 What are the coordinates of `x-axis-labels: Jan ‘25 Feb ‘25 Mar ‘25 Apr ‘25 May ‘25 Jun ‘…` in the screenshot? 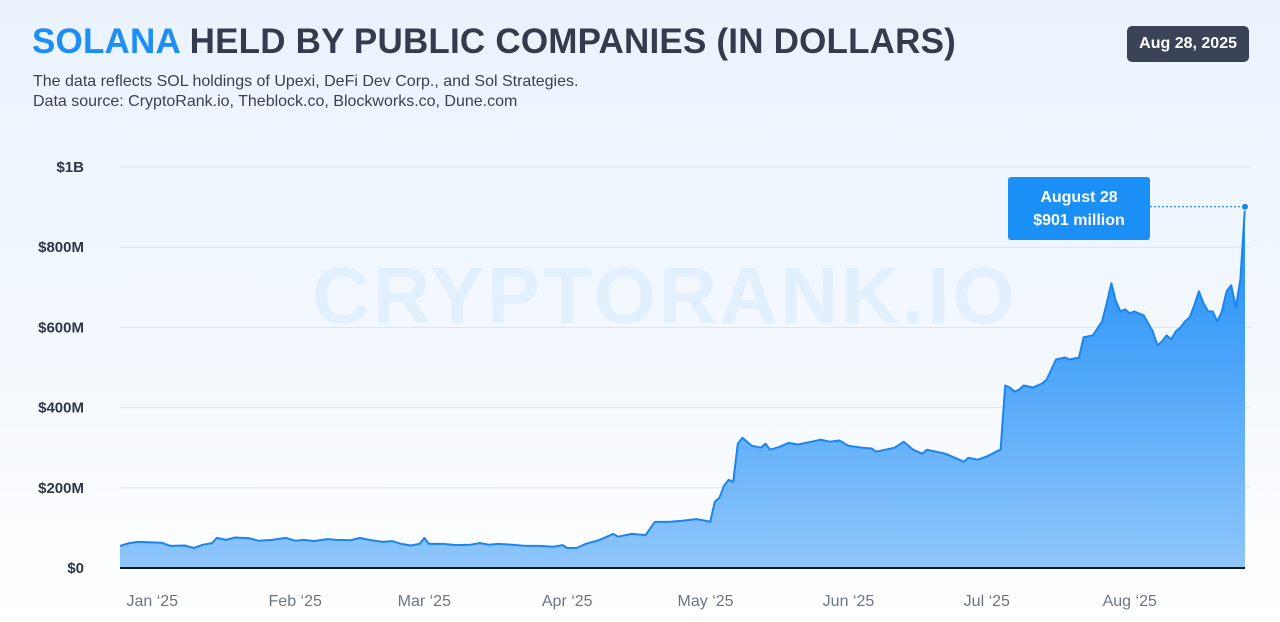 It's located at (641, 601).